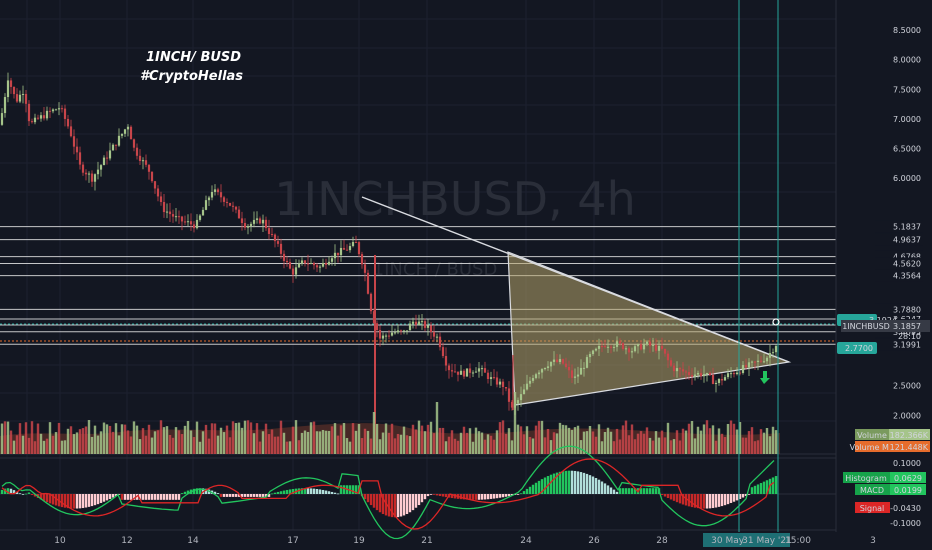 This screenshot has width=932, height=550. I want to click on volume-ma-value-tag, so click(909, 446).